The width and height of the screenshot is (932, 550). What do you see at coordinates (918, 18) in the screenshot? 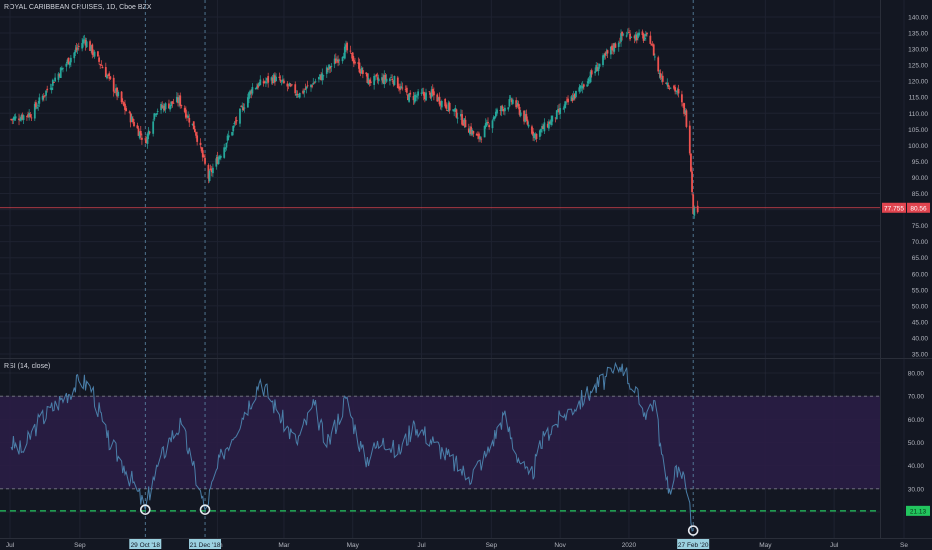
I see `price-tick-label: 140.00` at bounding box center [918, 18].